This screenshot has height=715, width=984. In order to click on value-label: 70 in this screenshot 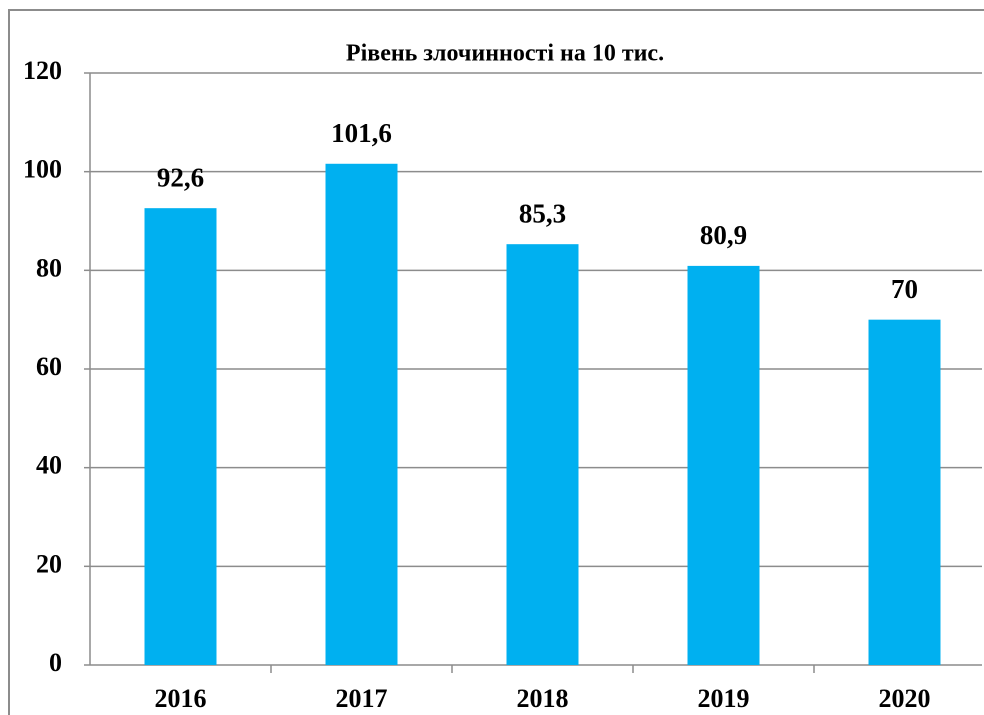, I will do `click(904, 289)`.